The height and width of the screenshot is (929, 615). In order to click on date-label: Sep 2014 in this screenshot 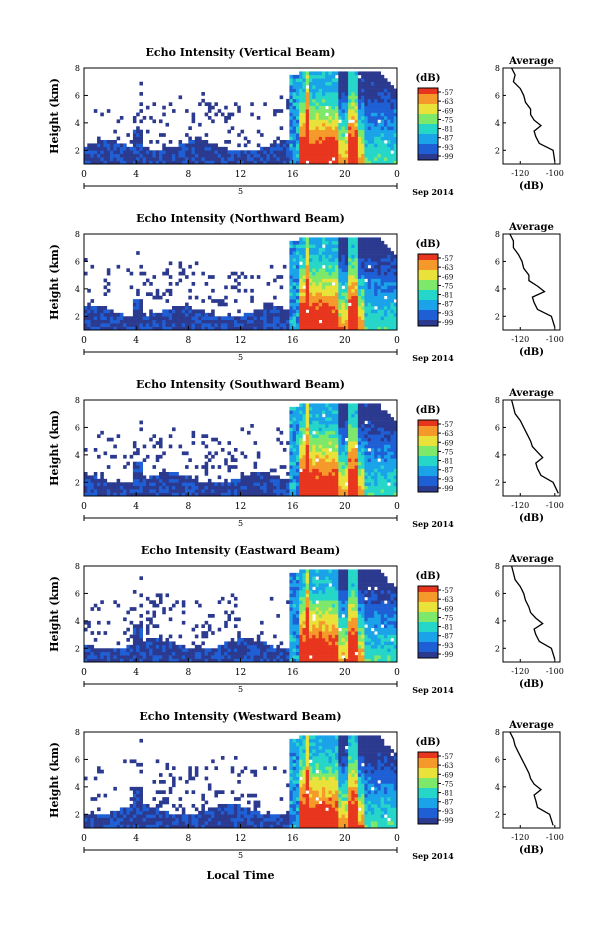, I will do `click(433, 192)`.